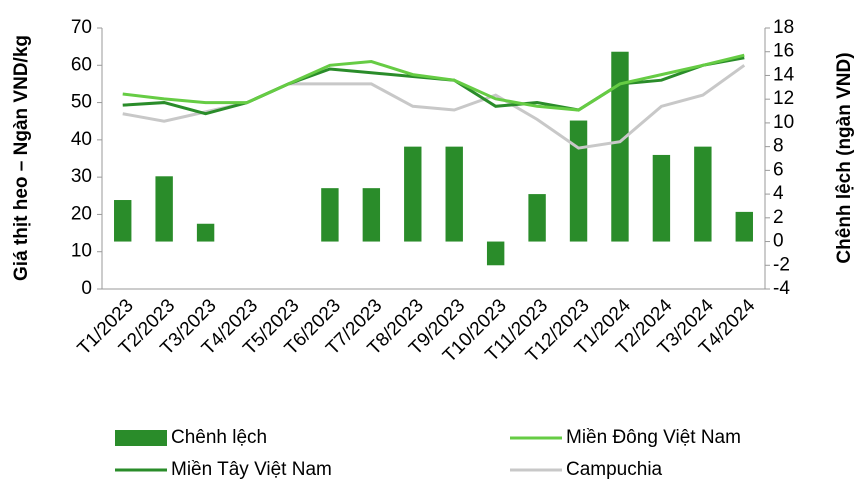  What do you see at coordinates (844, 157) in the screenshot?
I see `y2-axis-label: Chênh lệch (ngàn VND)` at bounding box center [844, 157].